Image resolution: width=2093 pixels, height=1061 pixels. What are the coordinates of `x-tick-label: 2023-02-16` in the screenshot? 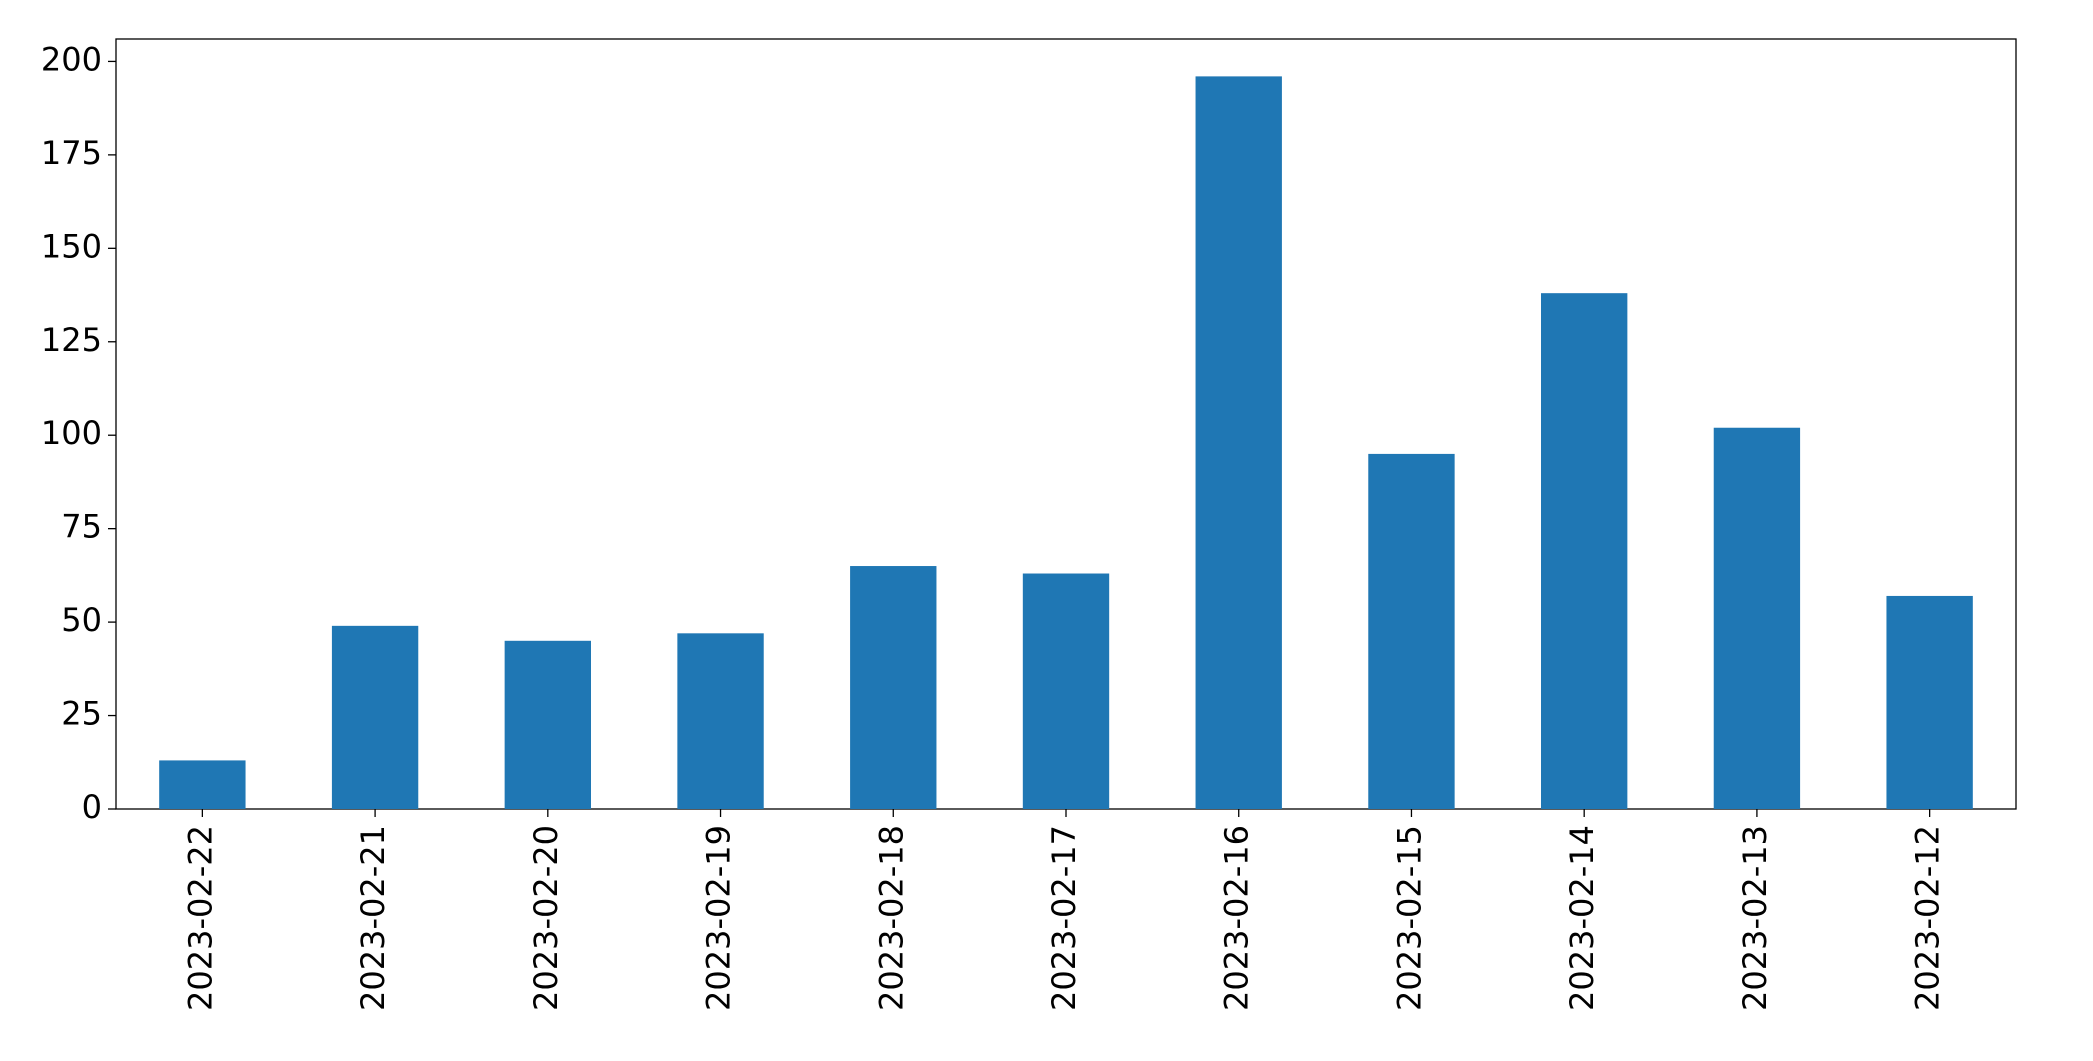 It's located at (1237, 918).